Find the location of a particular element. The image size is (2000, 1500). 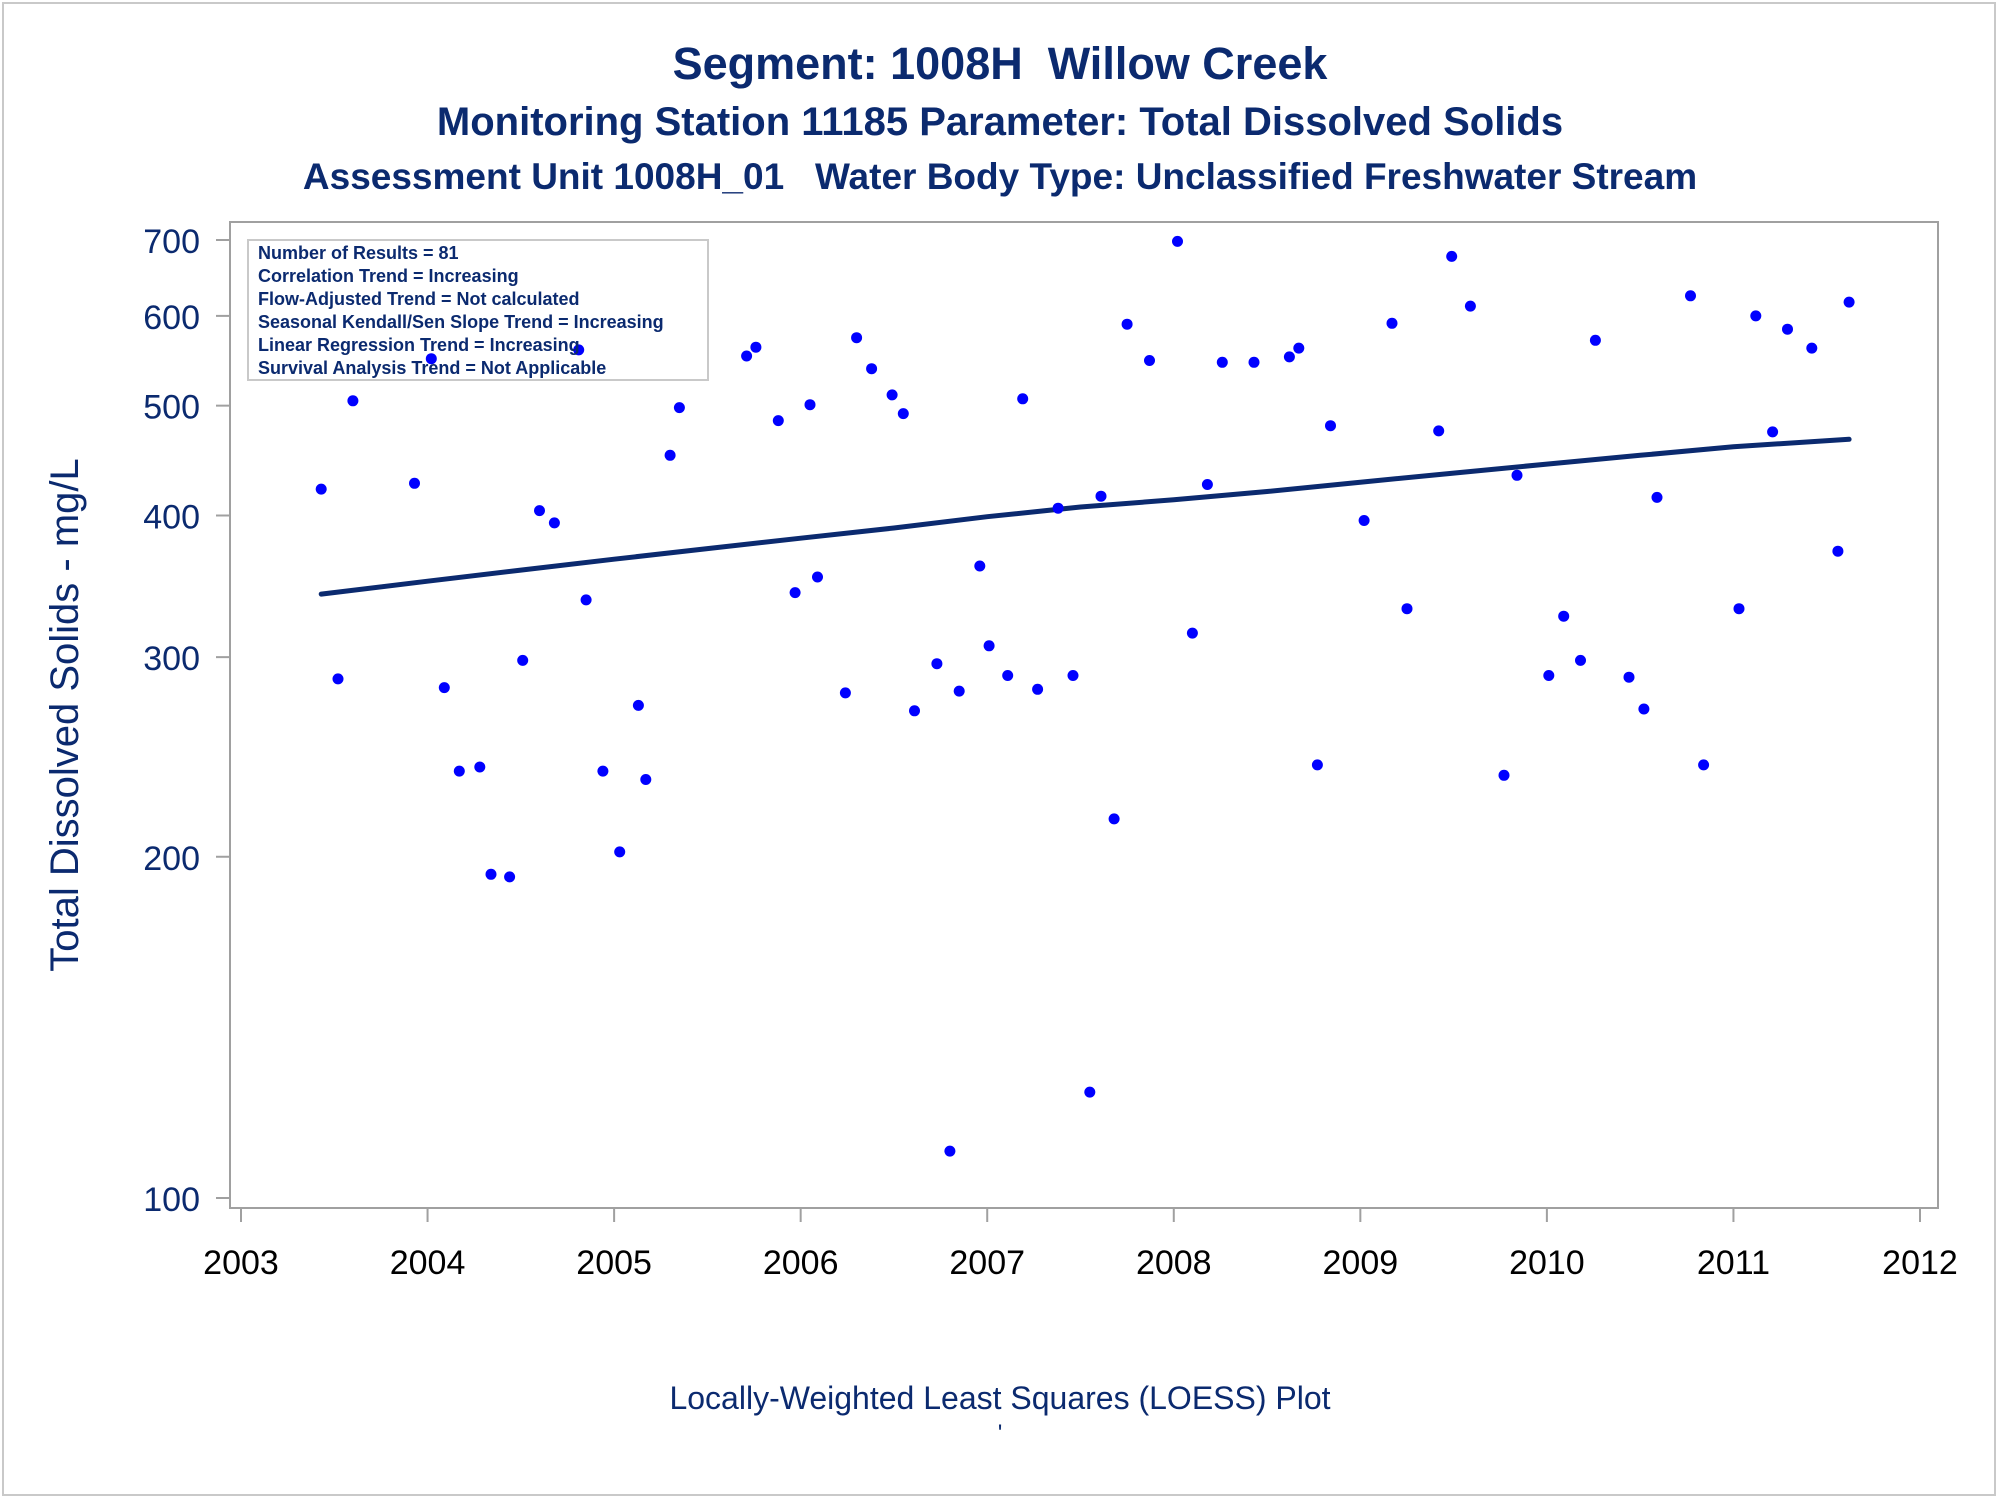

x-tick-label: 2010 is located at coordinates (1547, 1263).